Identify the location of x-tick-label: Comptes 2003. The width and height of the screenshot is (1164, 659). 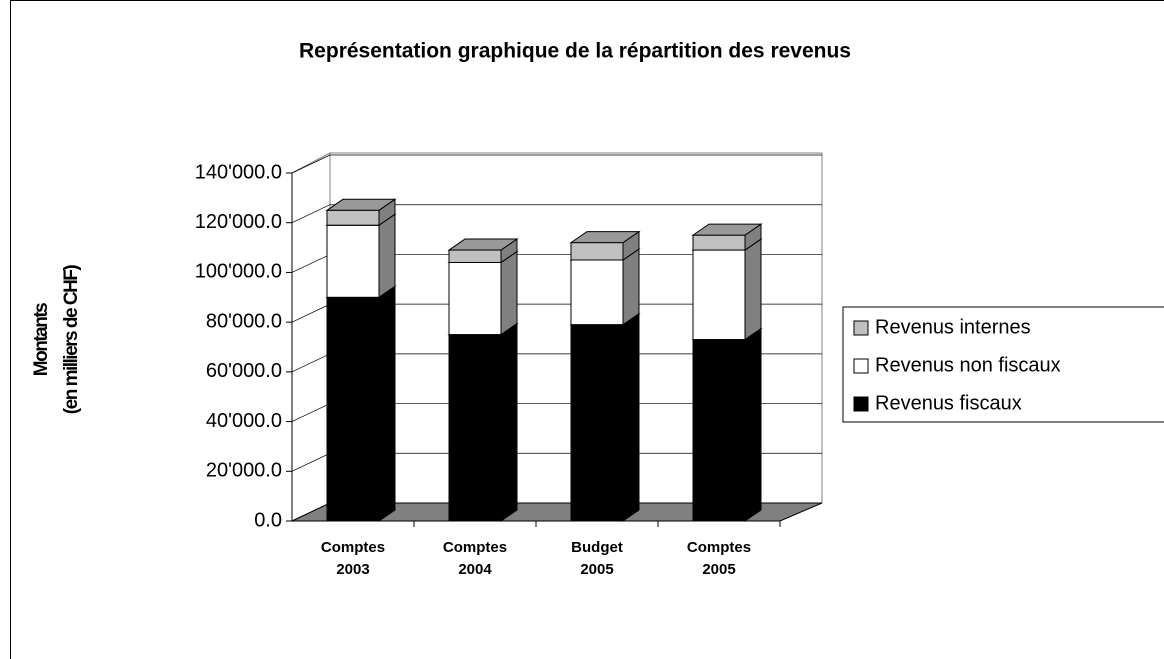
(353, 558).